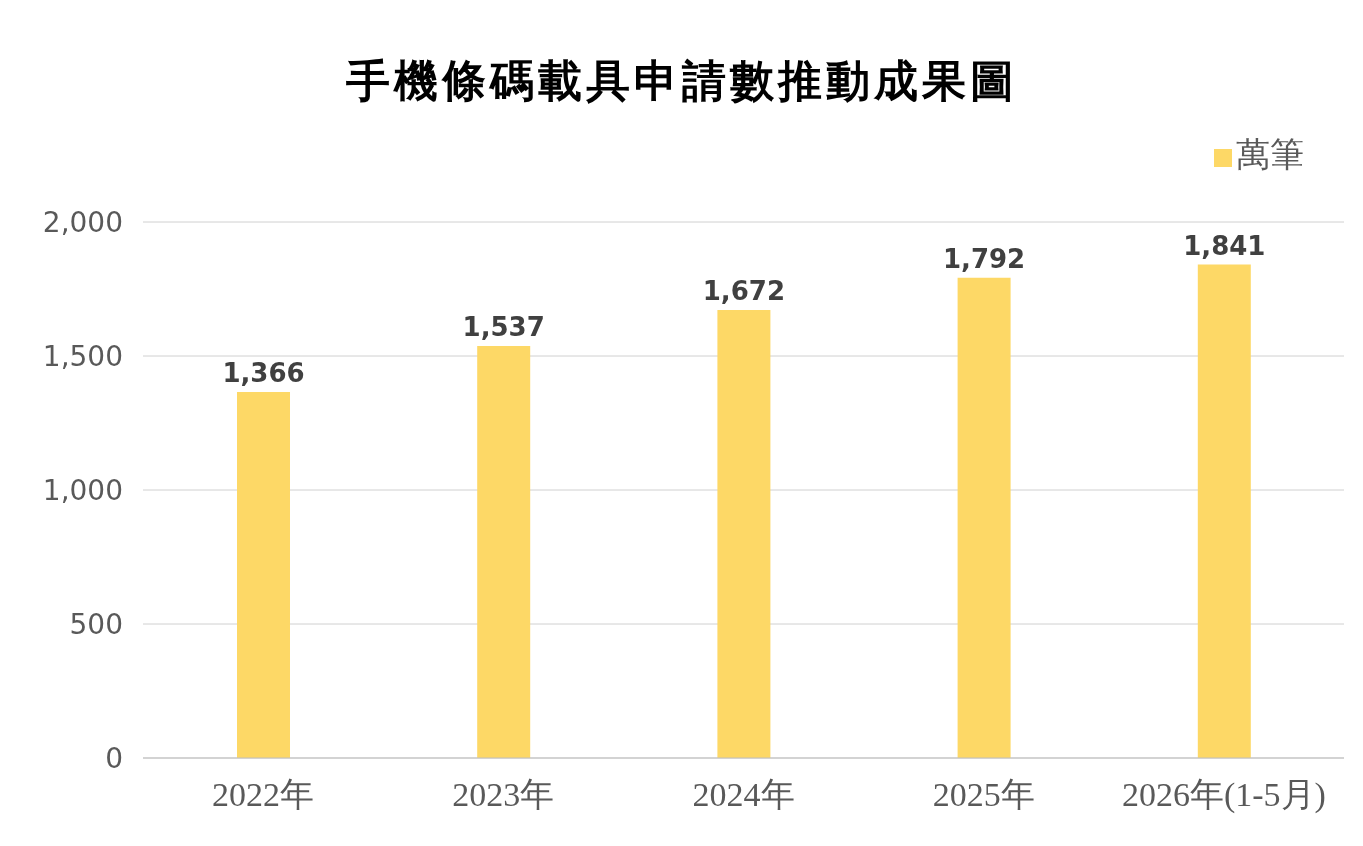 The height and width of the screenshot is (846, 1363). What do you see at coordinates (82, 490) in the screenshot?
I see `y-tick-label: 1,000` at bounding box center [82, 490].